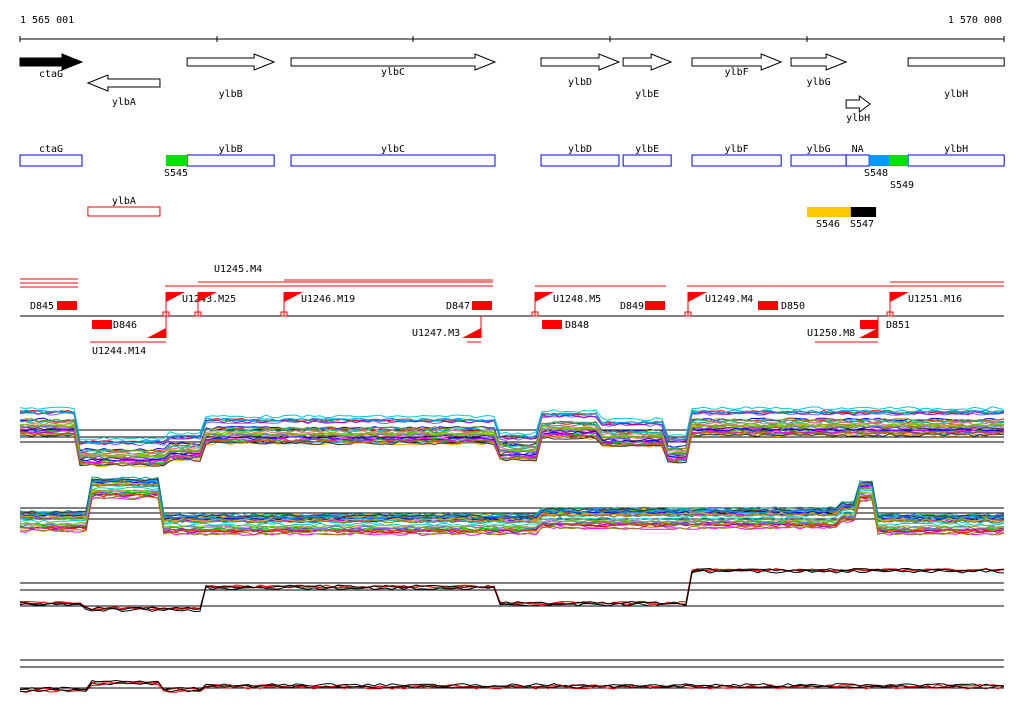 The height and width of the screenshot is (714, 1024). Describe the element at coordinates (124, 102) in the screenshot. I see `gene-label: ylbA` at that location.